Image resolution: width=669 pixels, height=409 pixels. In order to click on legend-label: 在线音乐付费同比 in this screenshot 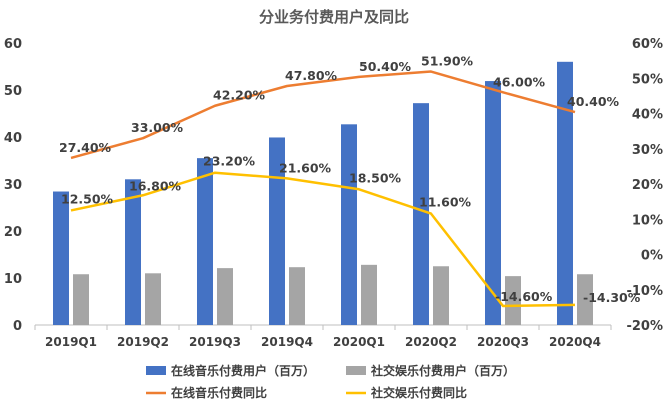, I will do `click(219, 392)`.